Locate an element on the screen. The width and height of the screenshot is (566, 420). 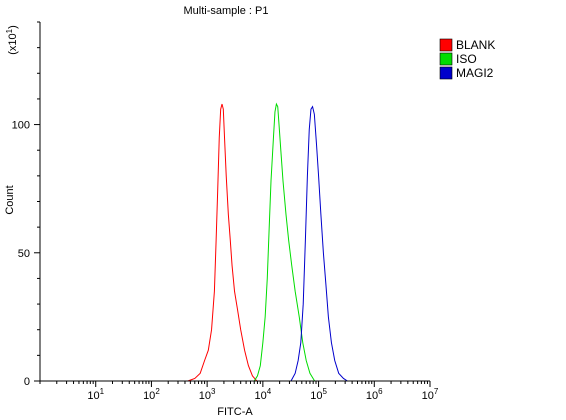
legend-label-blank: BLANK is located at coordinates (475, 45).